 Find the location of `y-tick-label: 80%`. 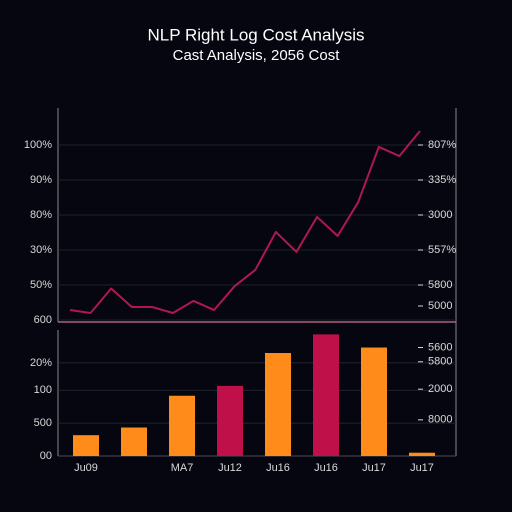

y-tick-label: 80% is located at coordinates (41, 215).